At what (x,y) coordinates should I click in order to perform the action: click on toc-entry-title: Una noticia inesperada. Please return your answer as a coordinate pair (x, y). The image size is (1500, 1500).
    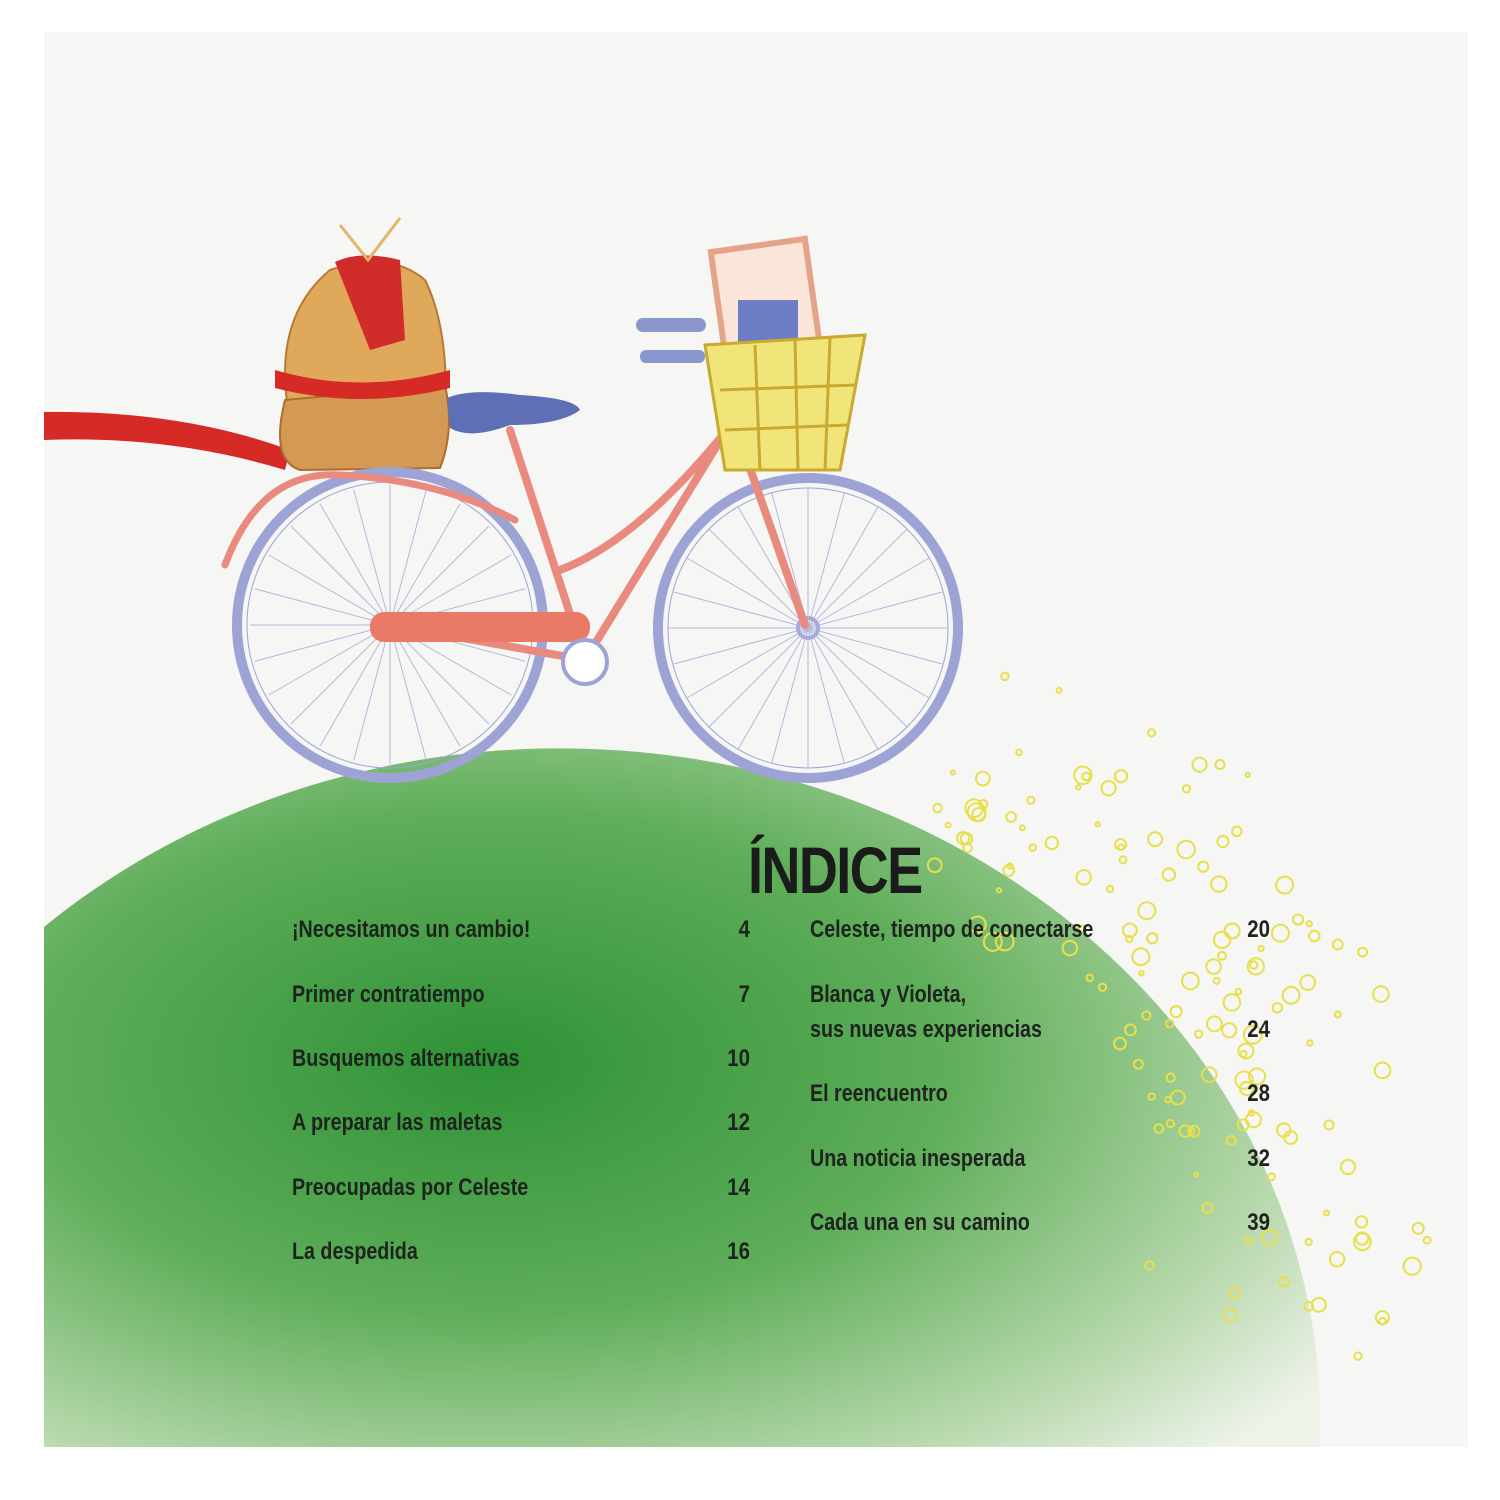
    Looking at the image, I should click on (918, 1158).